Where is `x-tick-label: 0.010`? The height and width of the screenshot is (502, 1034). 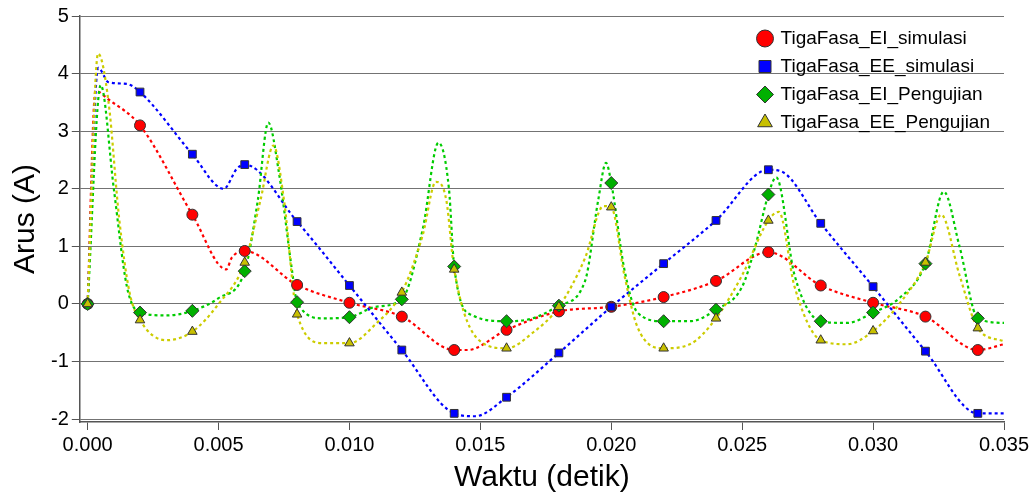 x-tick-label: 0.010 is located at coordinates (349, 443).